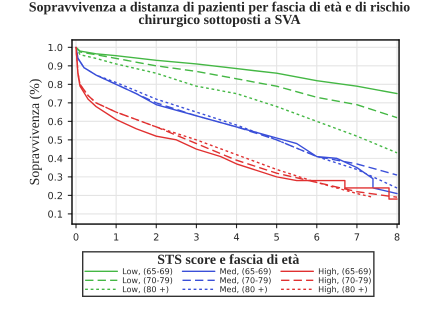  I want to click on chart-title: Sopravvivenza a distanza di pazienti per fascia di età e di rischio chirurgico sottoposti a SVA, so click(220, 15).